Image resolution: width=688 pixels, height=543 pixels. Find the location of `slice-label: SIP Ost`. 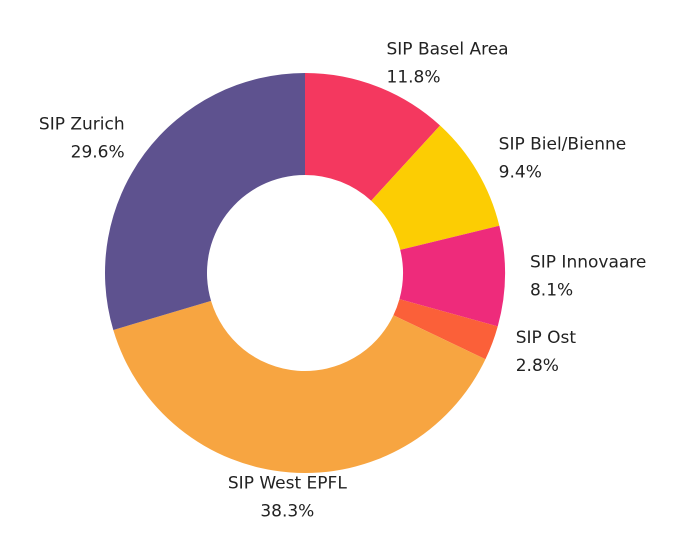

slice-label: SIP Ost is located at coordinates (546, 338).